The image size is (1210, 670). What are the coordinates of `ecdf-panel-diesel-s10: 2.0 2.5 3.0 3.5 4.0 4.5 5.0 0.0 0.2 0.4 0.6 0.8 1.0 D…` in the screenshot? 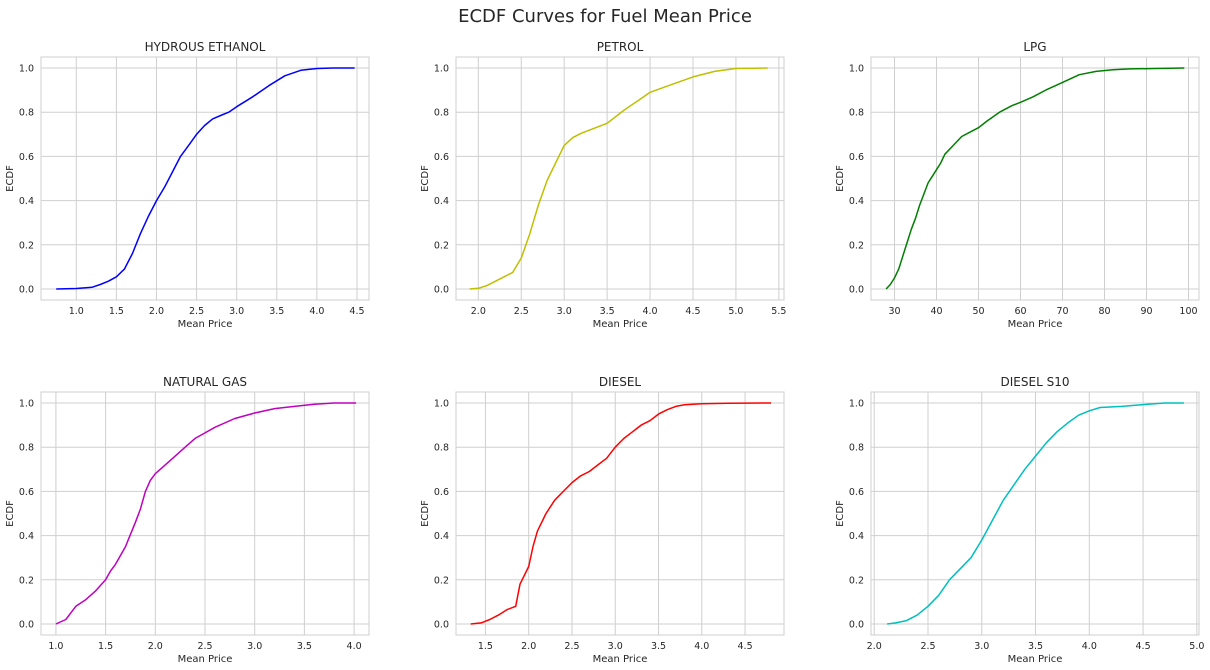 It's located at (1019, 520).